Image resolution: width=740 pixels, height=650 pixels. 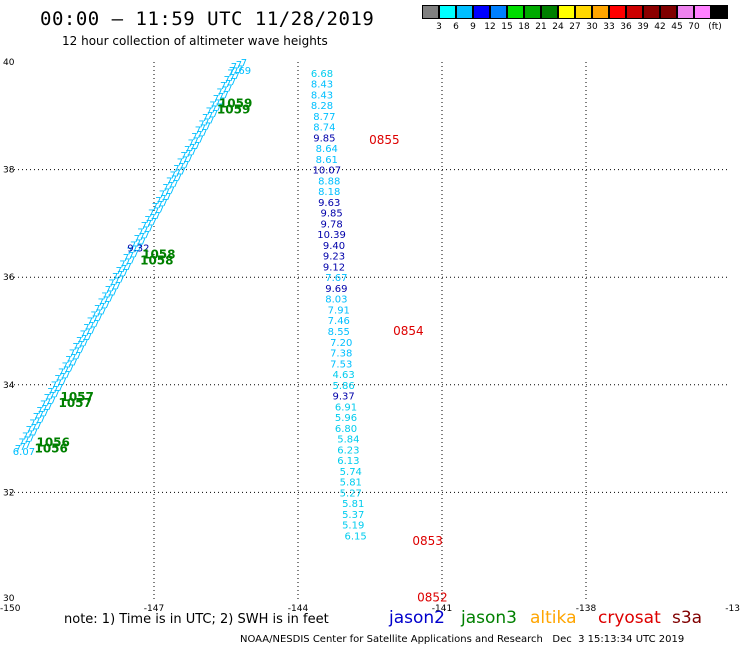 I want to click on x-tick-label: -147, so click(x=154, y=609).